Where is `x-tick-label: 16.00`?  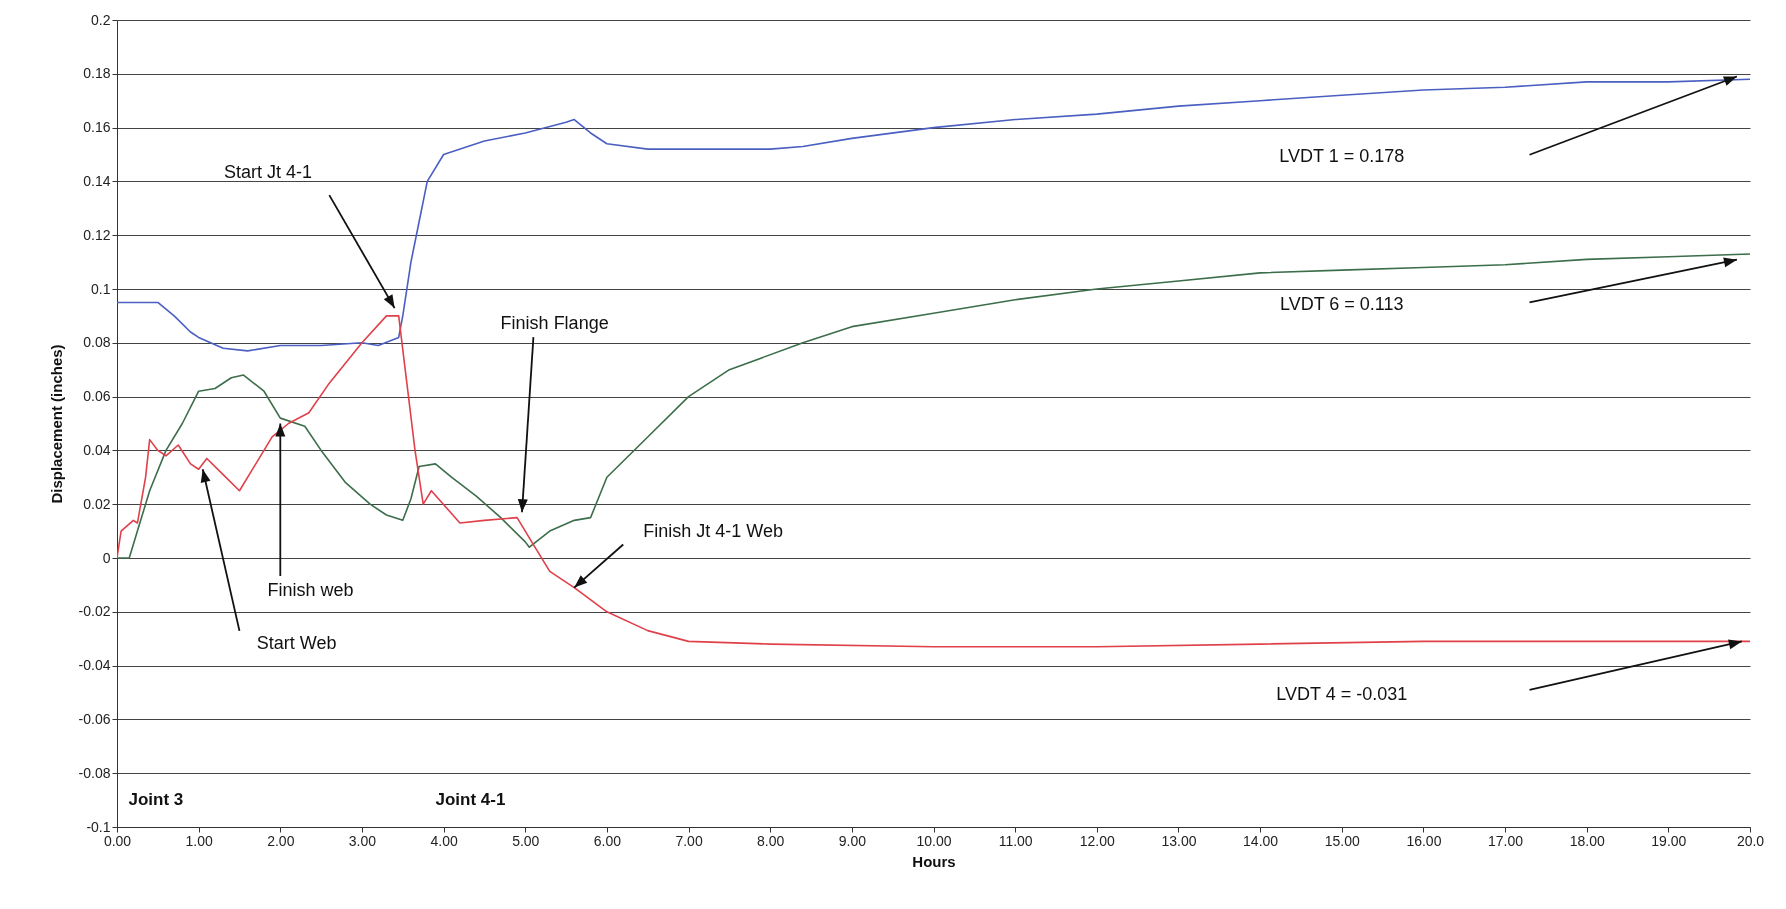
x-tick-label: 16.00 is located at coordinates (1424, 840).